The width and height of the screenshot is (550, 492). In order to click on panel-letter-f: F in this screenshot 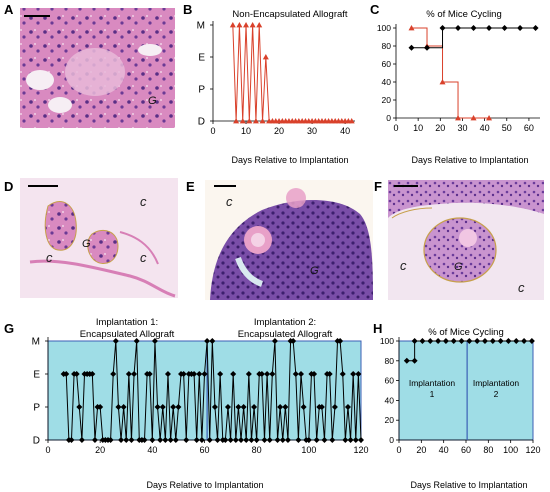, I will do `click(378, 186)`.